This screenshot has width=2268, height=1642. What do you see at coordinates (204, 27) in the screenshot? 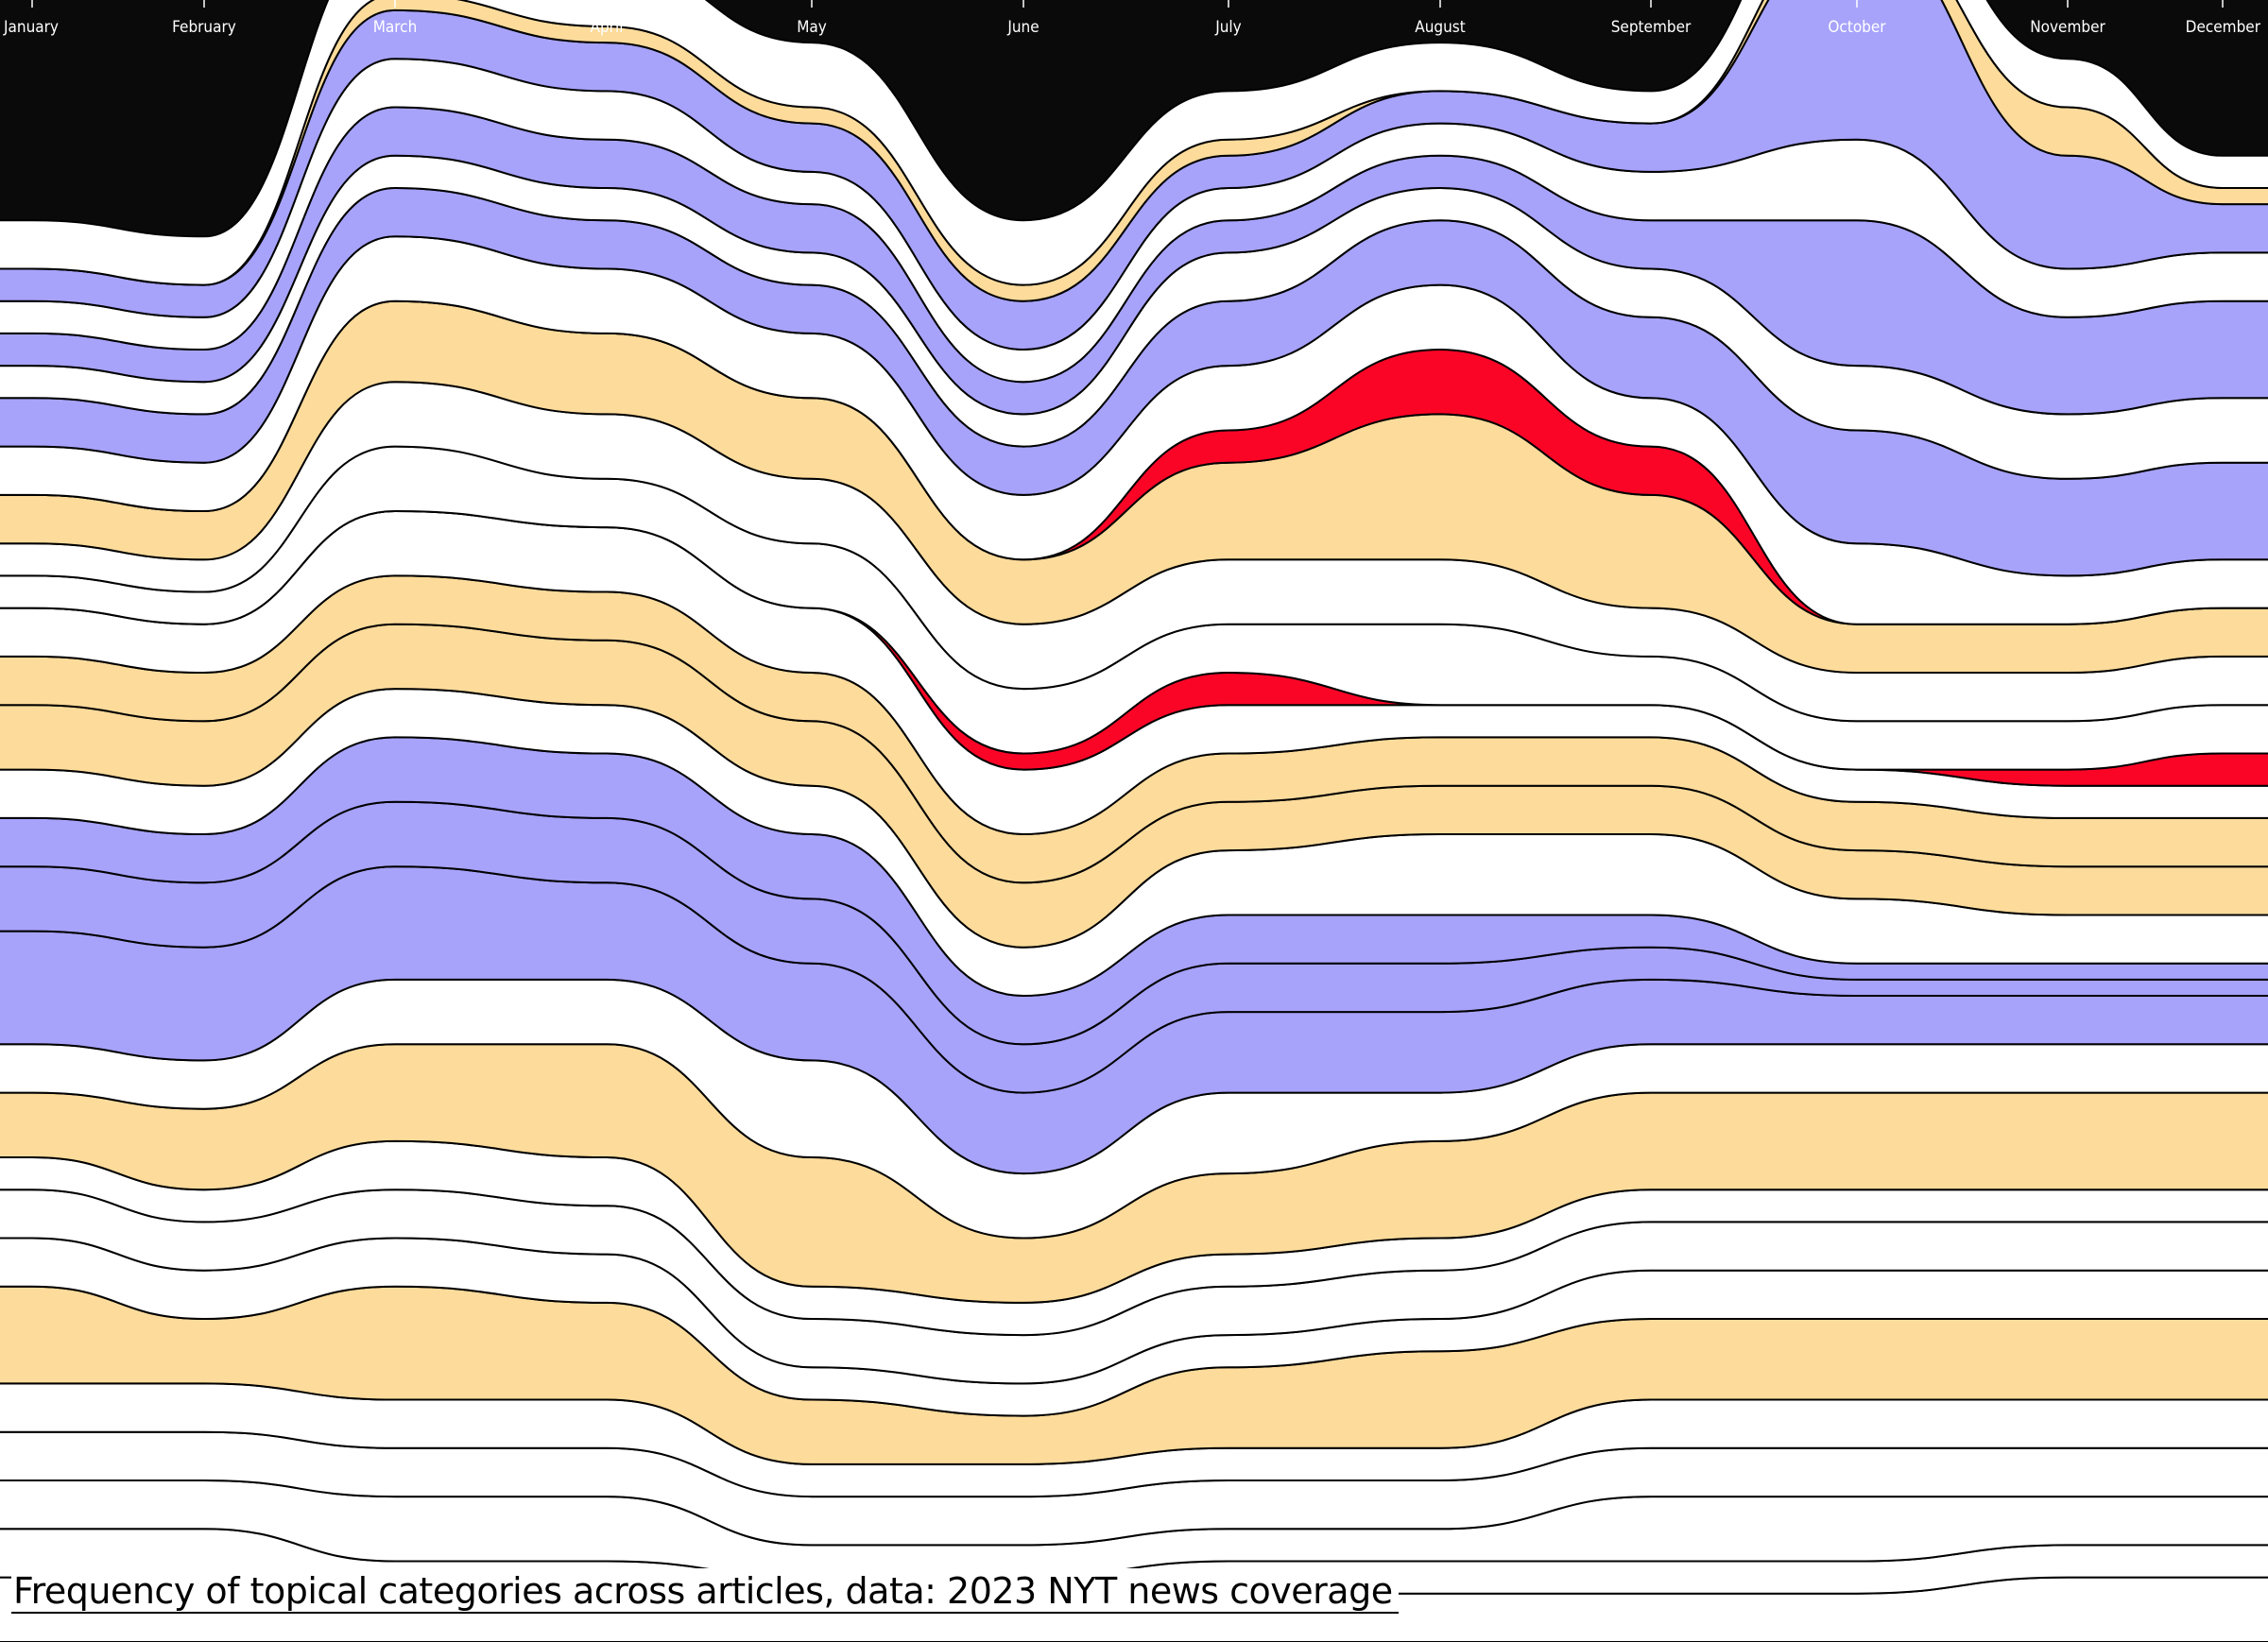
I see `month-label: February` at bounding box center [204, 27].